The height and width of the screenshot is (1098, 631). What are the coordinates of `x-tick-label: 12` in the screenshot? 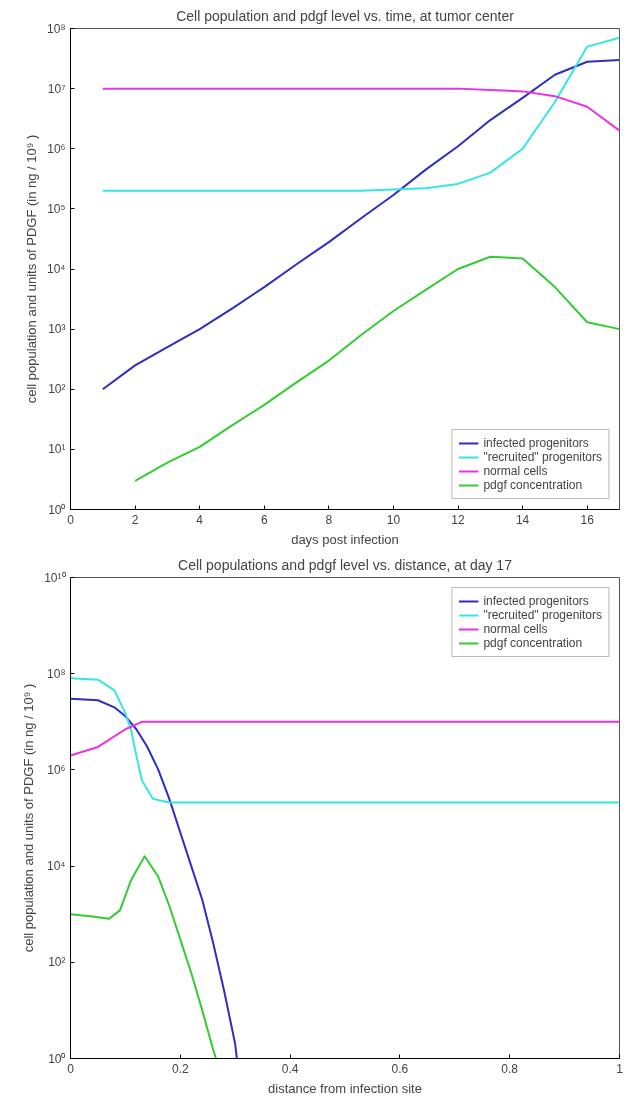 It's located at (458, 519).